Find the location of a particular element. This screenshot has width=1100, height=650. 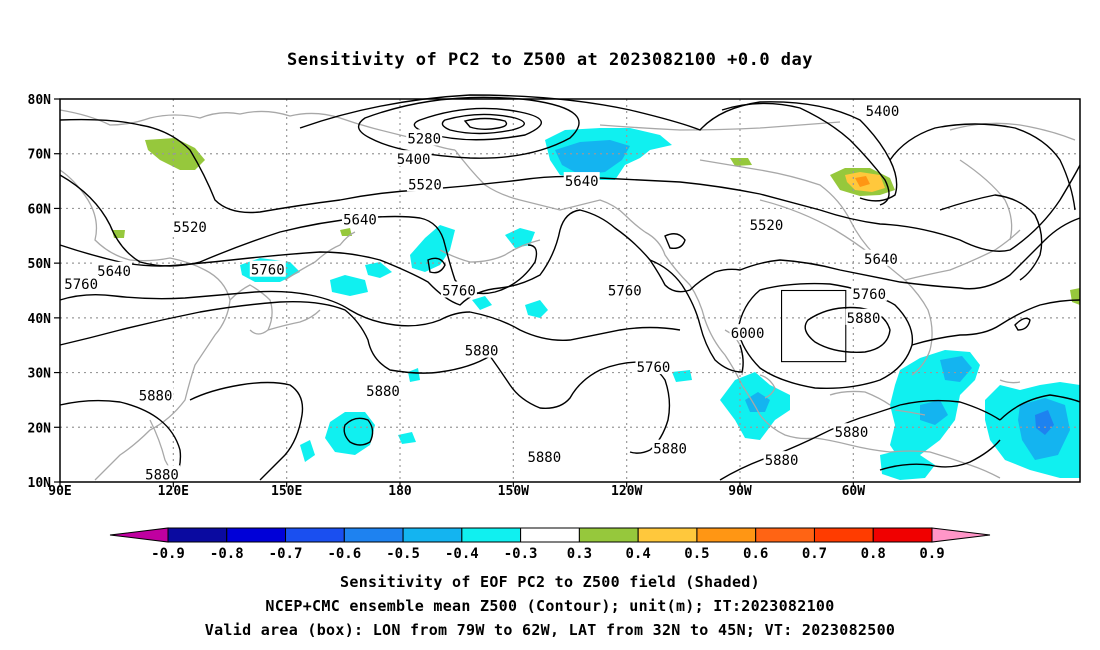

colorbar-tick-label: 0.4 is located at coordinates (638, 554).